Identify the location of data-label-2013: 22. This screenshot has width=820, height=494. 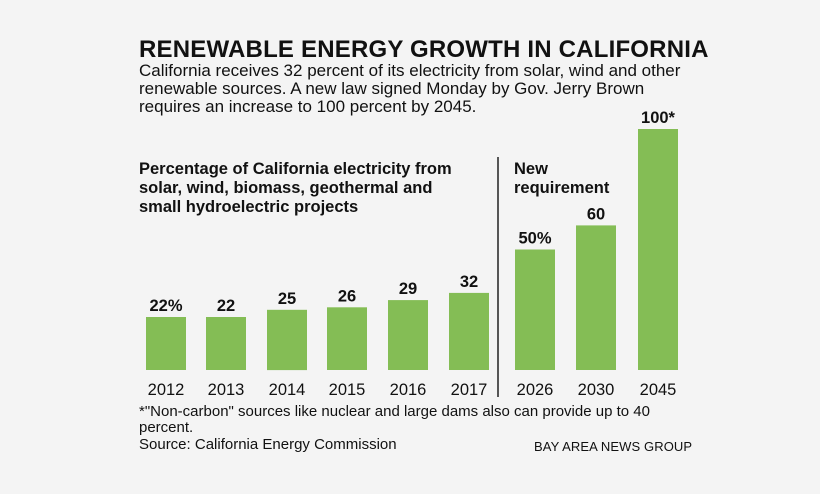
(226, 306).